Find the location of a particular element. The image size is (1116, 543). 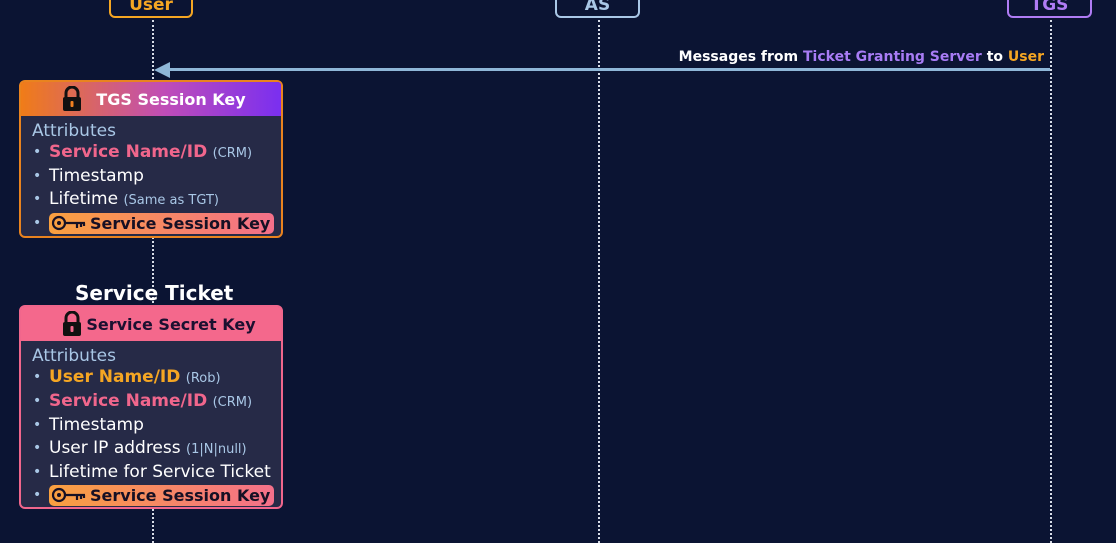

actor-user: User is located at coordinates (151, 9).